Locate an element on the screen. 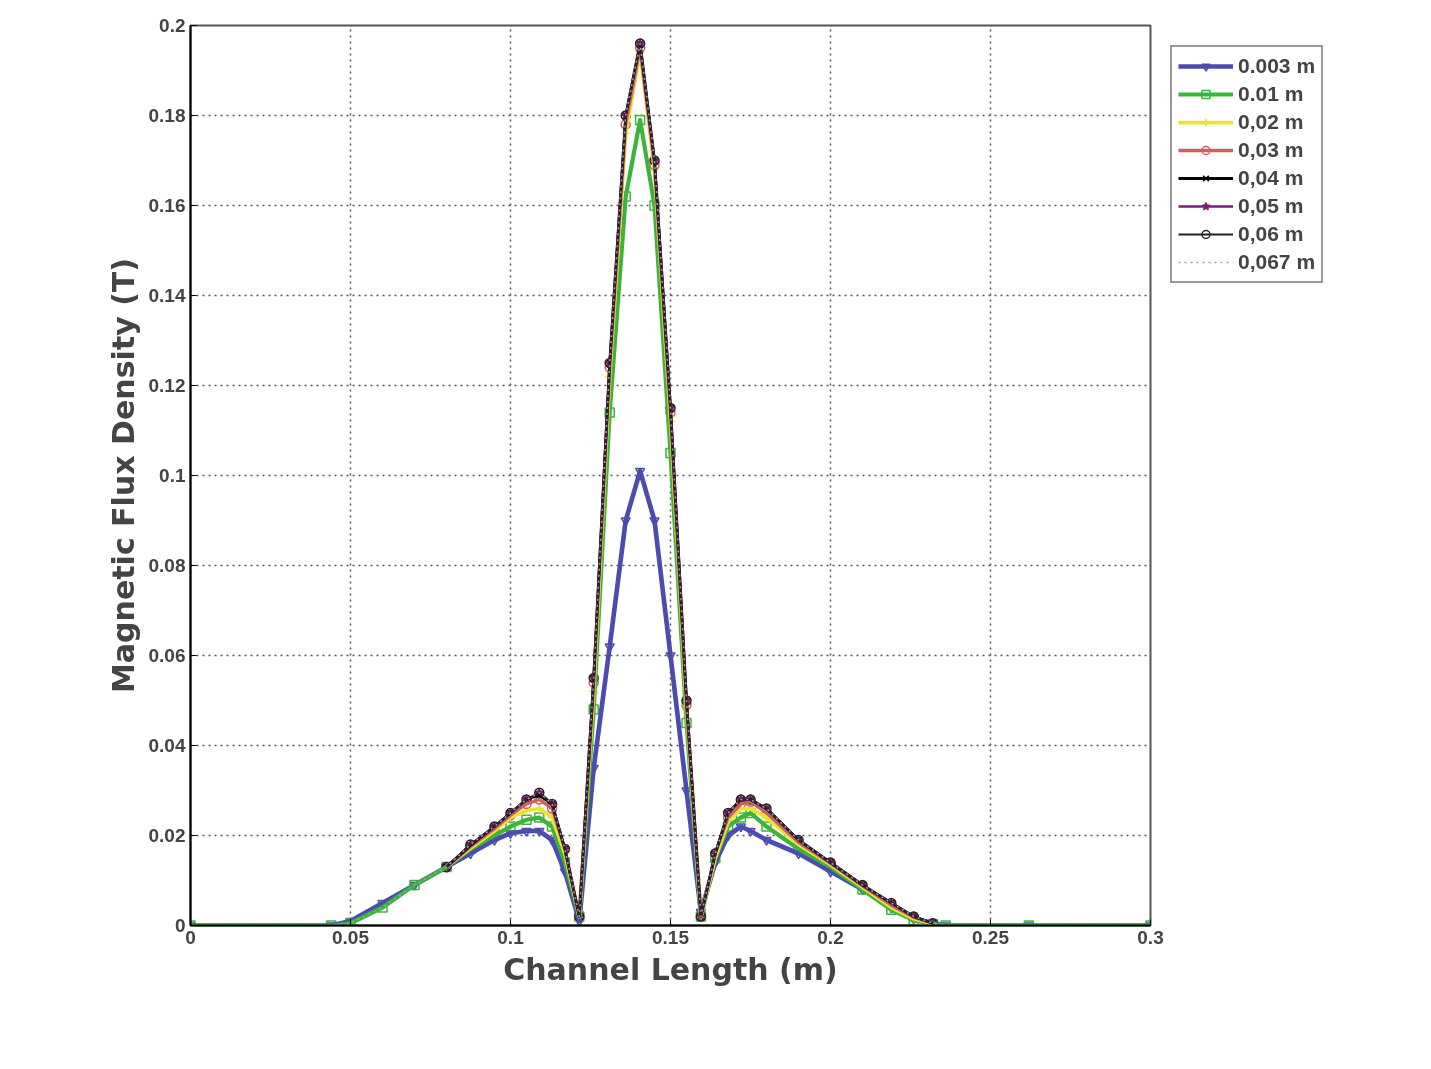 The width and height of the screenshot is (1431, 1069). legend-label: 0,06 m is located at coordinates (1271, 234).